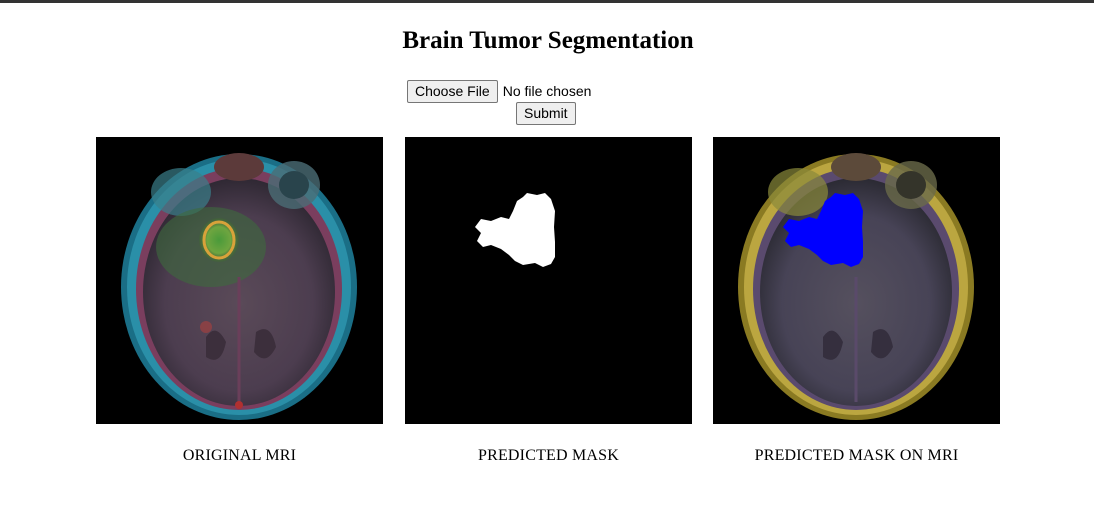 Image resolution: width=1094 pixels, height=526 pixels. Describe the element at coordinates (856, 280) in the screenshot. I see `predicted-mask-on-mri-image` at that location.